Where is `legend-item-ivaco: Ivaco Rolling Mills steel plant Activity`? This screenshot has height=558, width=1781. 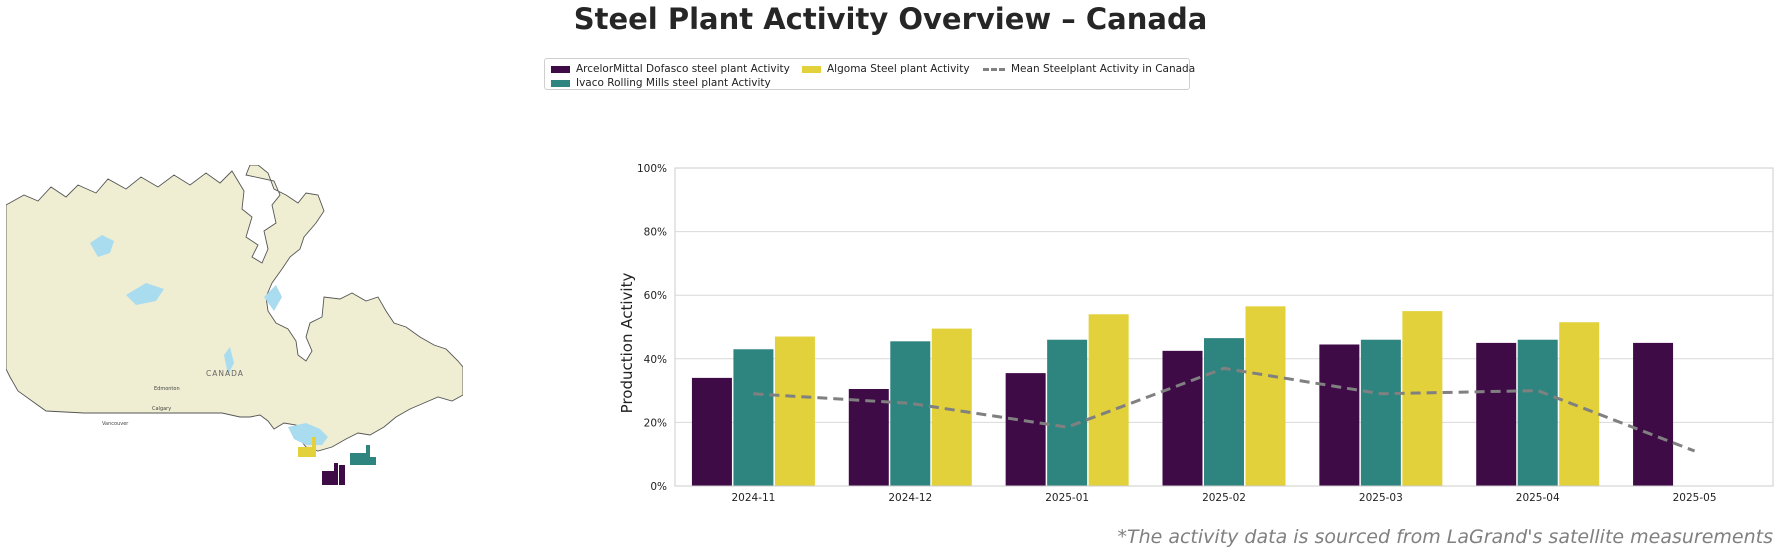 legend-item-ivaco: Ivaco Rolling Mills steel plant Activity is located at coordinates (661, 83).